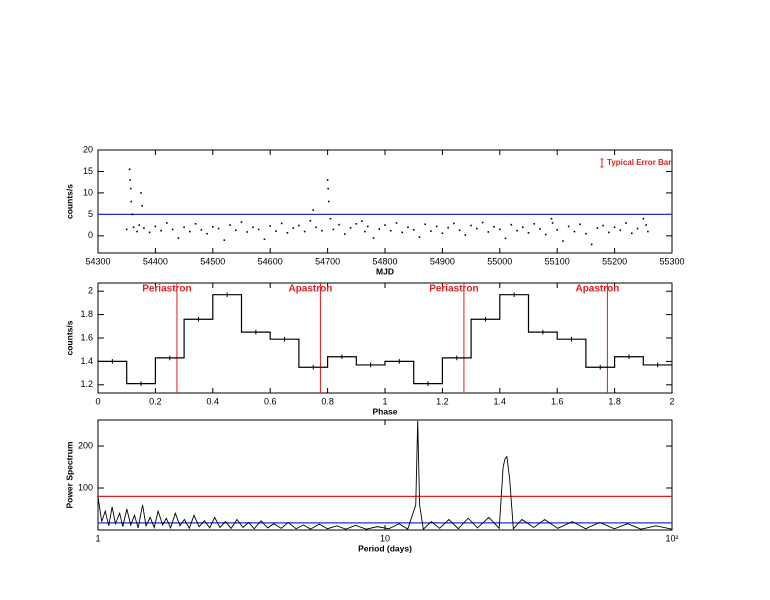 The height and width of the screenshot is (600, 770). I want to click on x-tick-label: 54900, so click(442, 261).